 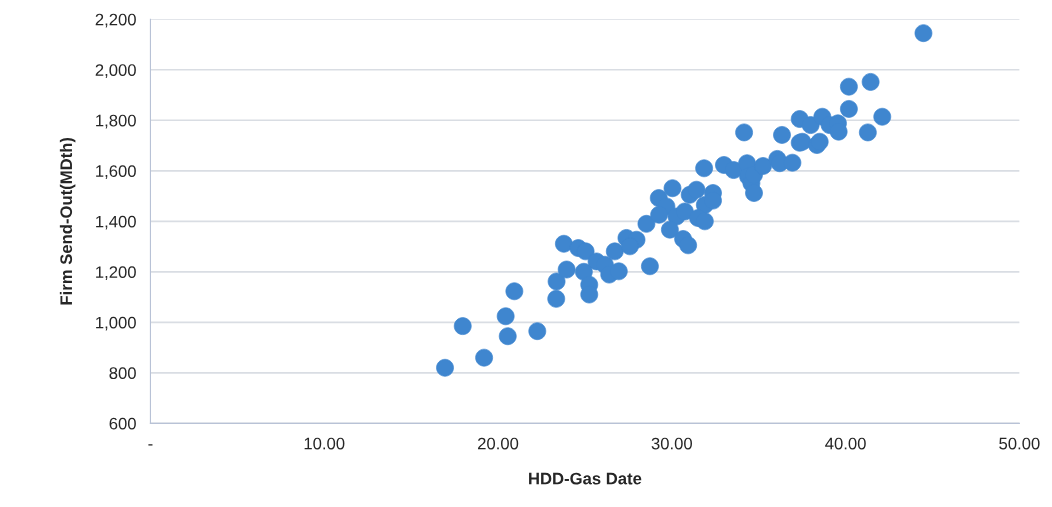 What do you see at coordinates (115, 20) in the screenshot?
I see `y-tick-label: 2,200` at bounding box center [115, 20].